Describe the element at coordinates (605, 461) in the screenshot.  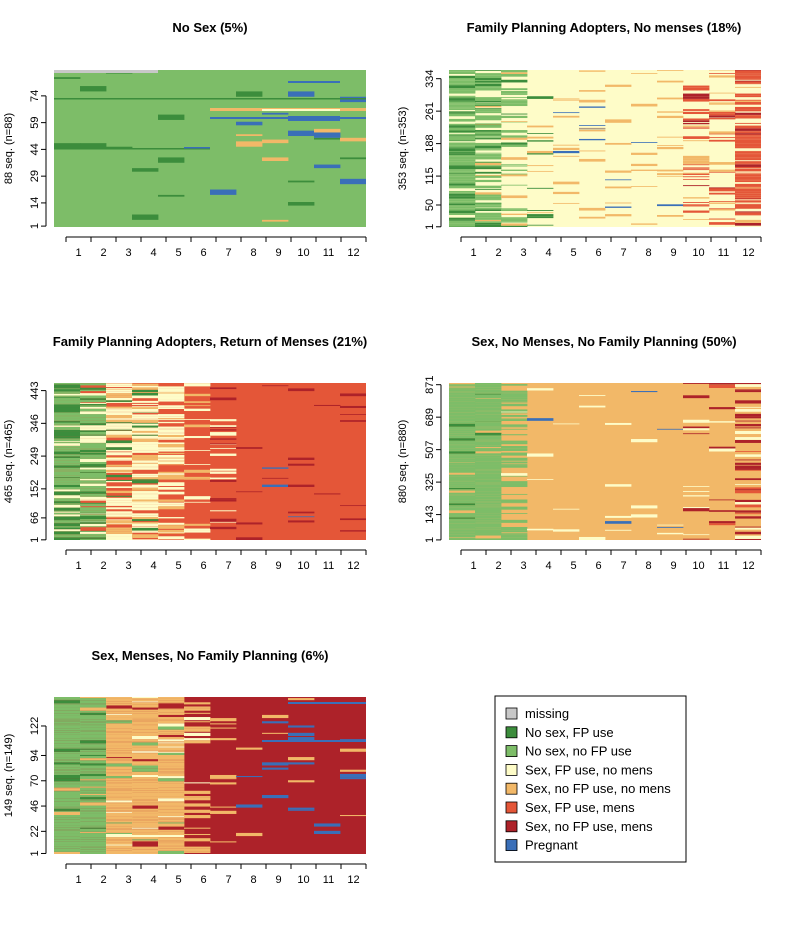
I see `sequence-plot` at that location.